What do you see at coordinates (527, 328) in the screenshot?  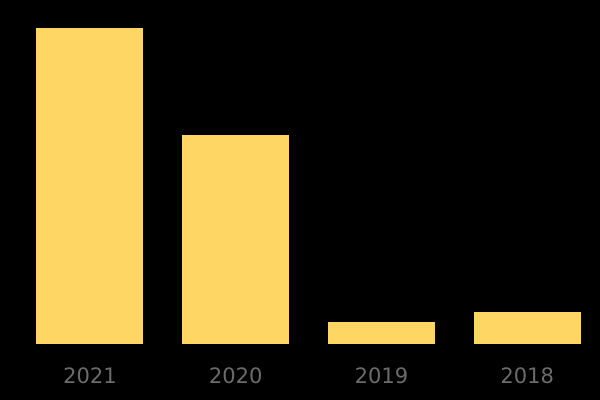 I see `bar-2018` at bounding box center [527, 328].